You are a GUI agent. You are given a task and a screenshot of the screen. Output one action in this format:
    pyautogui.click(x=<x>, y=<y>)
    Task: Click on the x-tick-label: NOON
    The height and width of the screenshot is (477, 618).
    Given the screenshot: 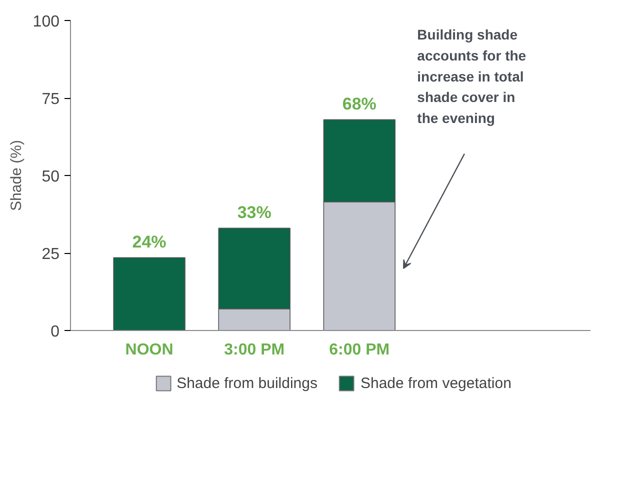 What is the action you would take?
    pyautogui.click(x=149, y=350)
    